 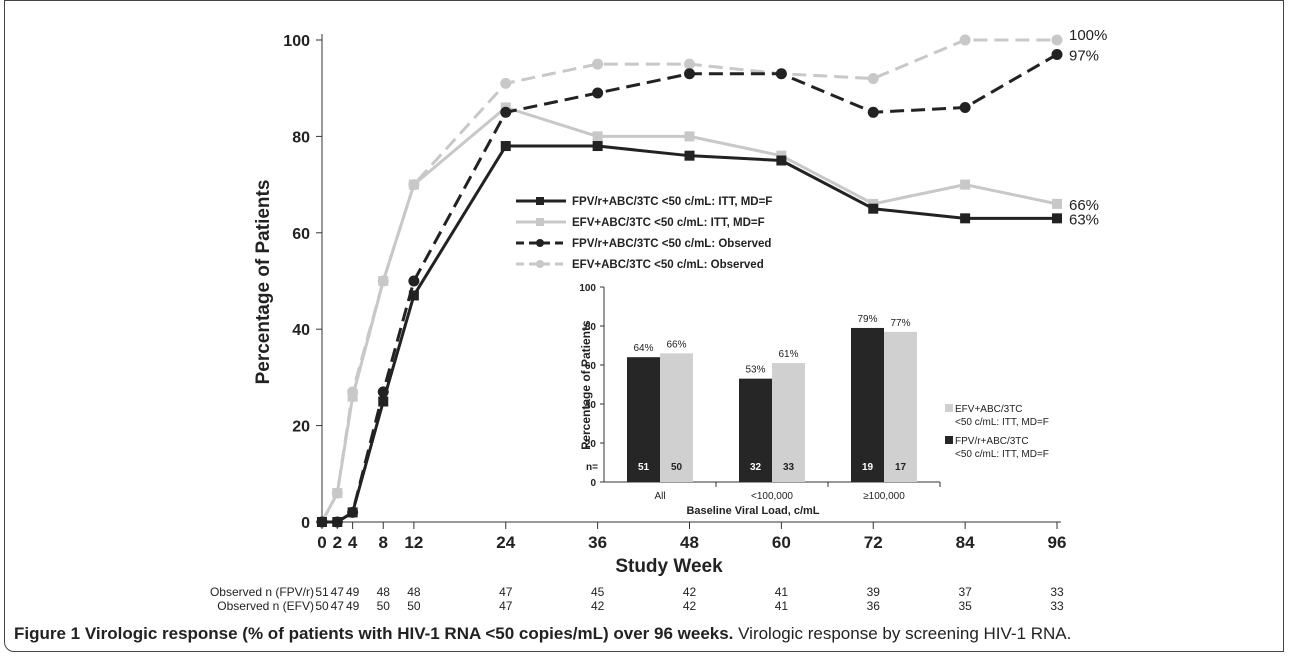 What do you see at coordinates (301, 137) in the screenshot?
I see `y-tick-label: 80` at bounding box center [301, 137].